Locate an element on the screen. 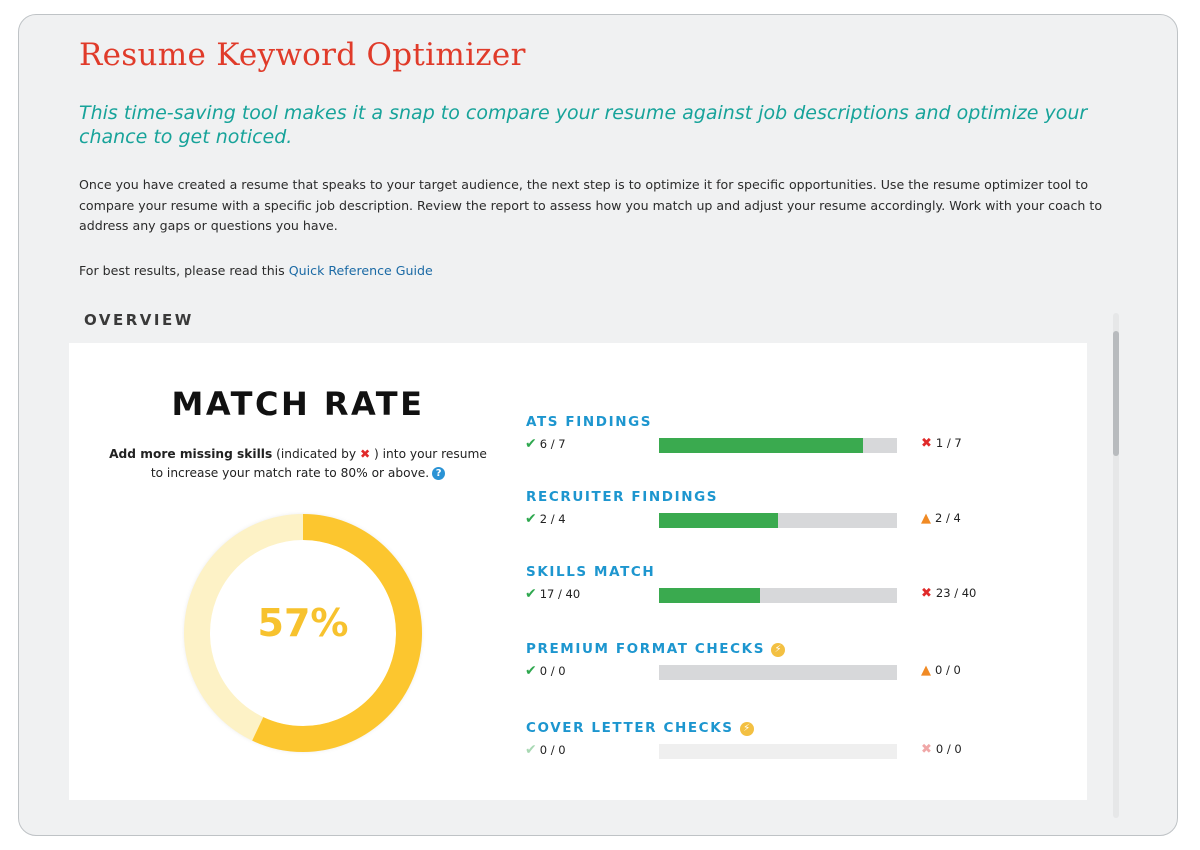  hint-part1: (indicated by is located at coordinates (316, 454).